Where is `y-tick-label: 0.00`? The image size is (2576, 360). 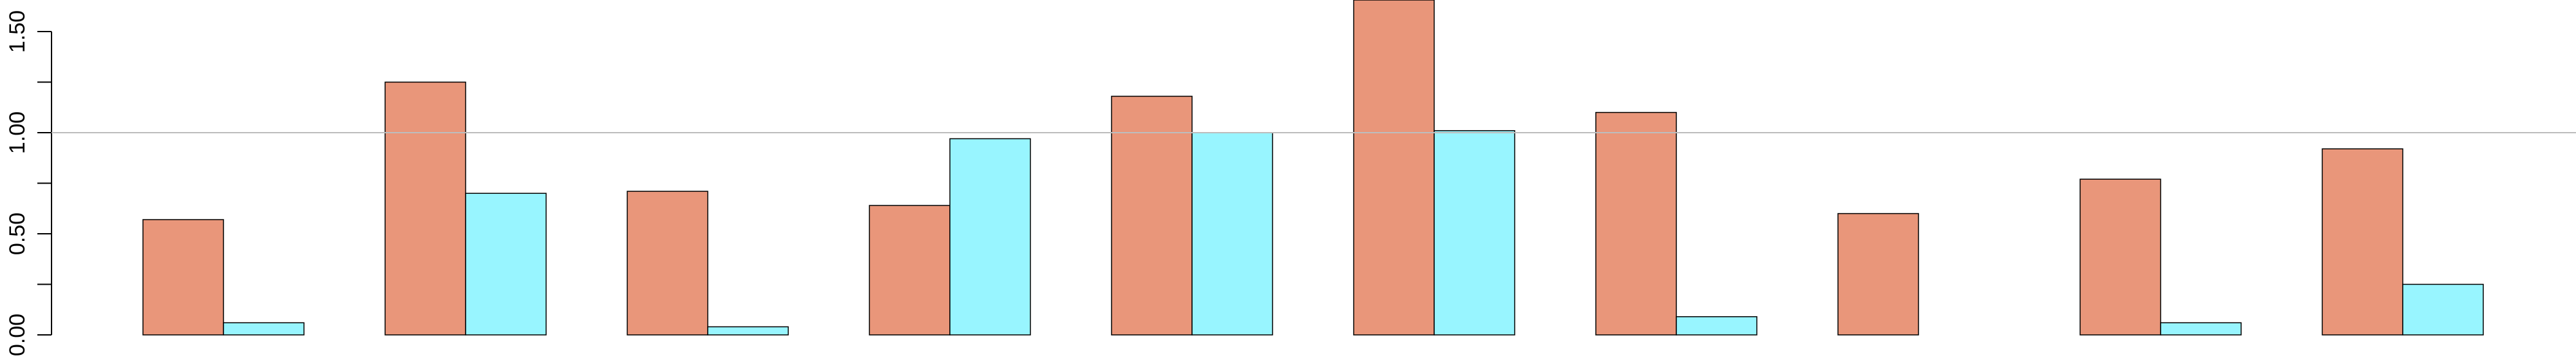
y-tick-label: 0.00 is located at coordinates (17, 335).